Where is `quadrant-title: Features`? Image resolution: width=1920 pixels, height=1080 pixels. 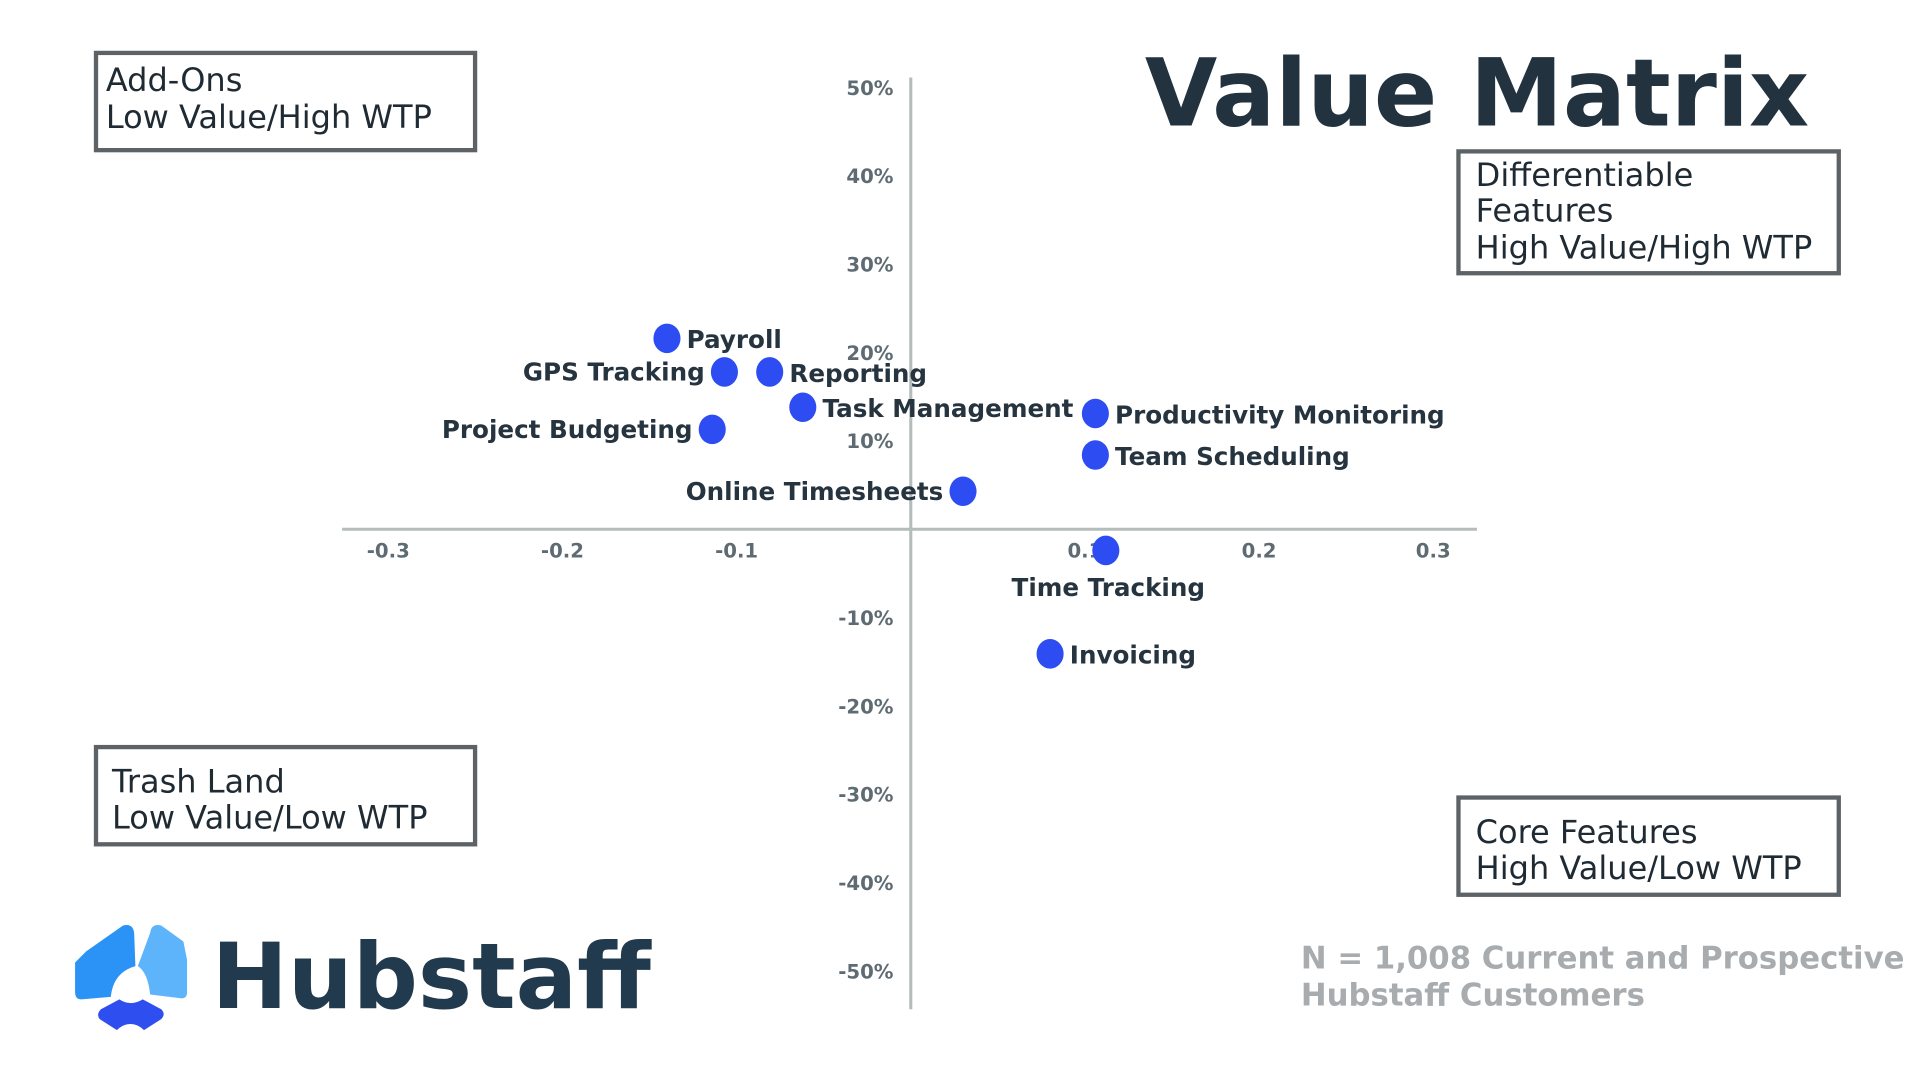 quadrant-title: Features is located at coordinates (1545, 211).